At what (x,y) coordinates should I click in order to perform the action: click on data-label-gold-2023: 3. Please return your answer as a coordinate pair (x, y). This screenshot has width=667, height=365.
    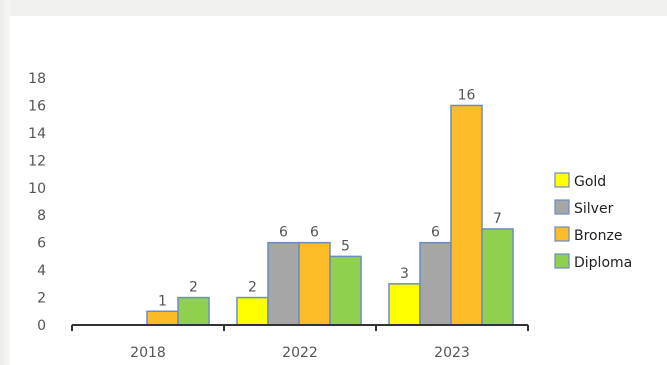
    Looking at the image, I should click on (404, 274).